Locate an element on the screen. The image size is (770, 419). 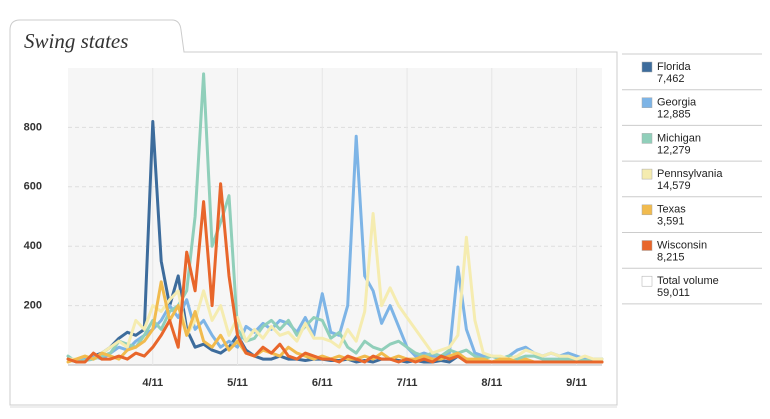
legend-total: 7,462 is located at coordinates (671, 79).